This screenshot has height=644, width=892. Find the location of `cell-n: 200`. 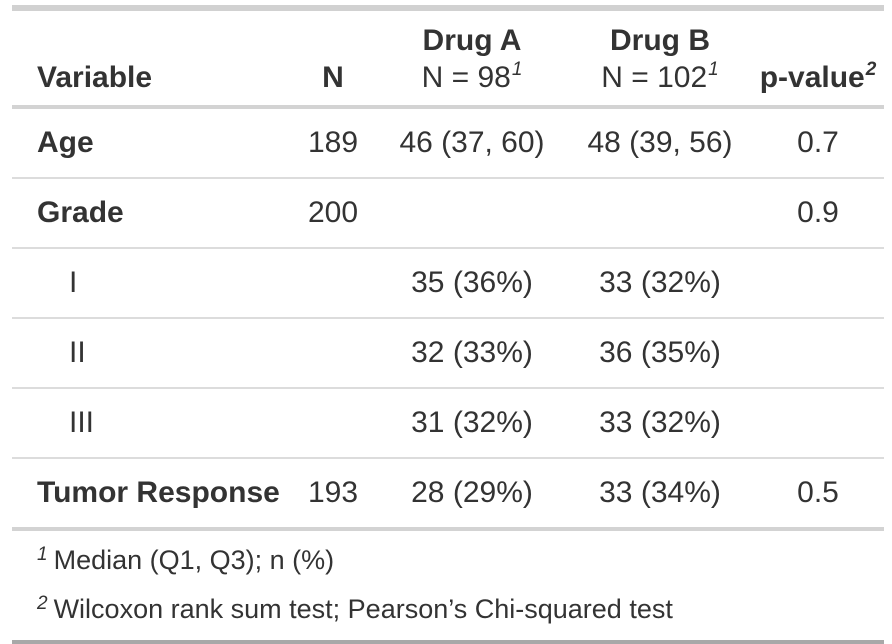

cell-n: 200 is located at coordinates (333, 212).